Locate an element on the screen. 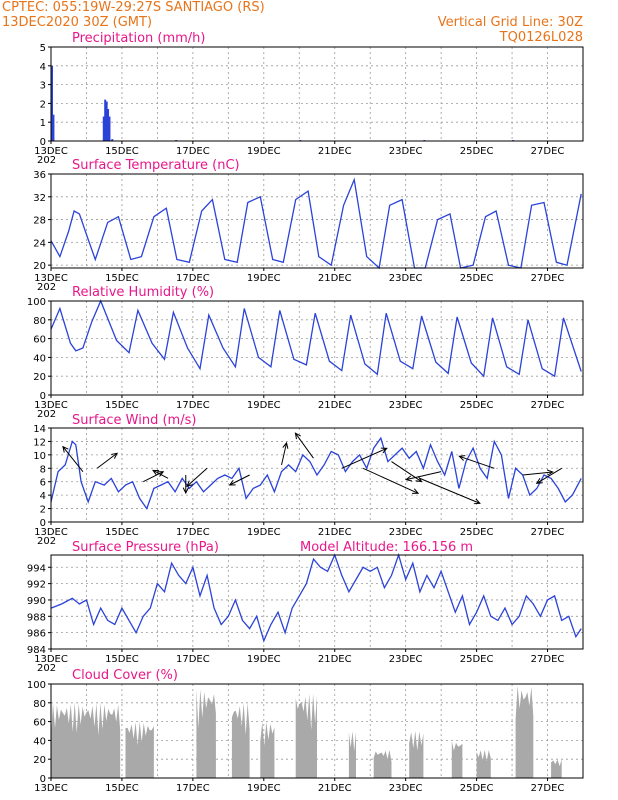 Image resolution: width=618 pixels, height=800 pixels. y-tick-label: 32 is located at coordinates (39, 198).